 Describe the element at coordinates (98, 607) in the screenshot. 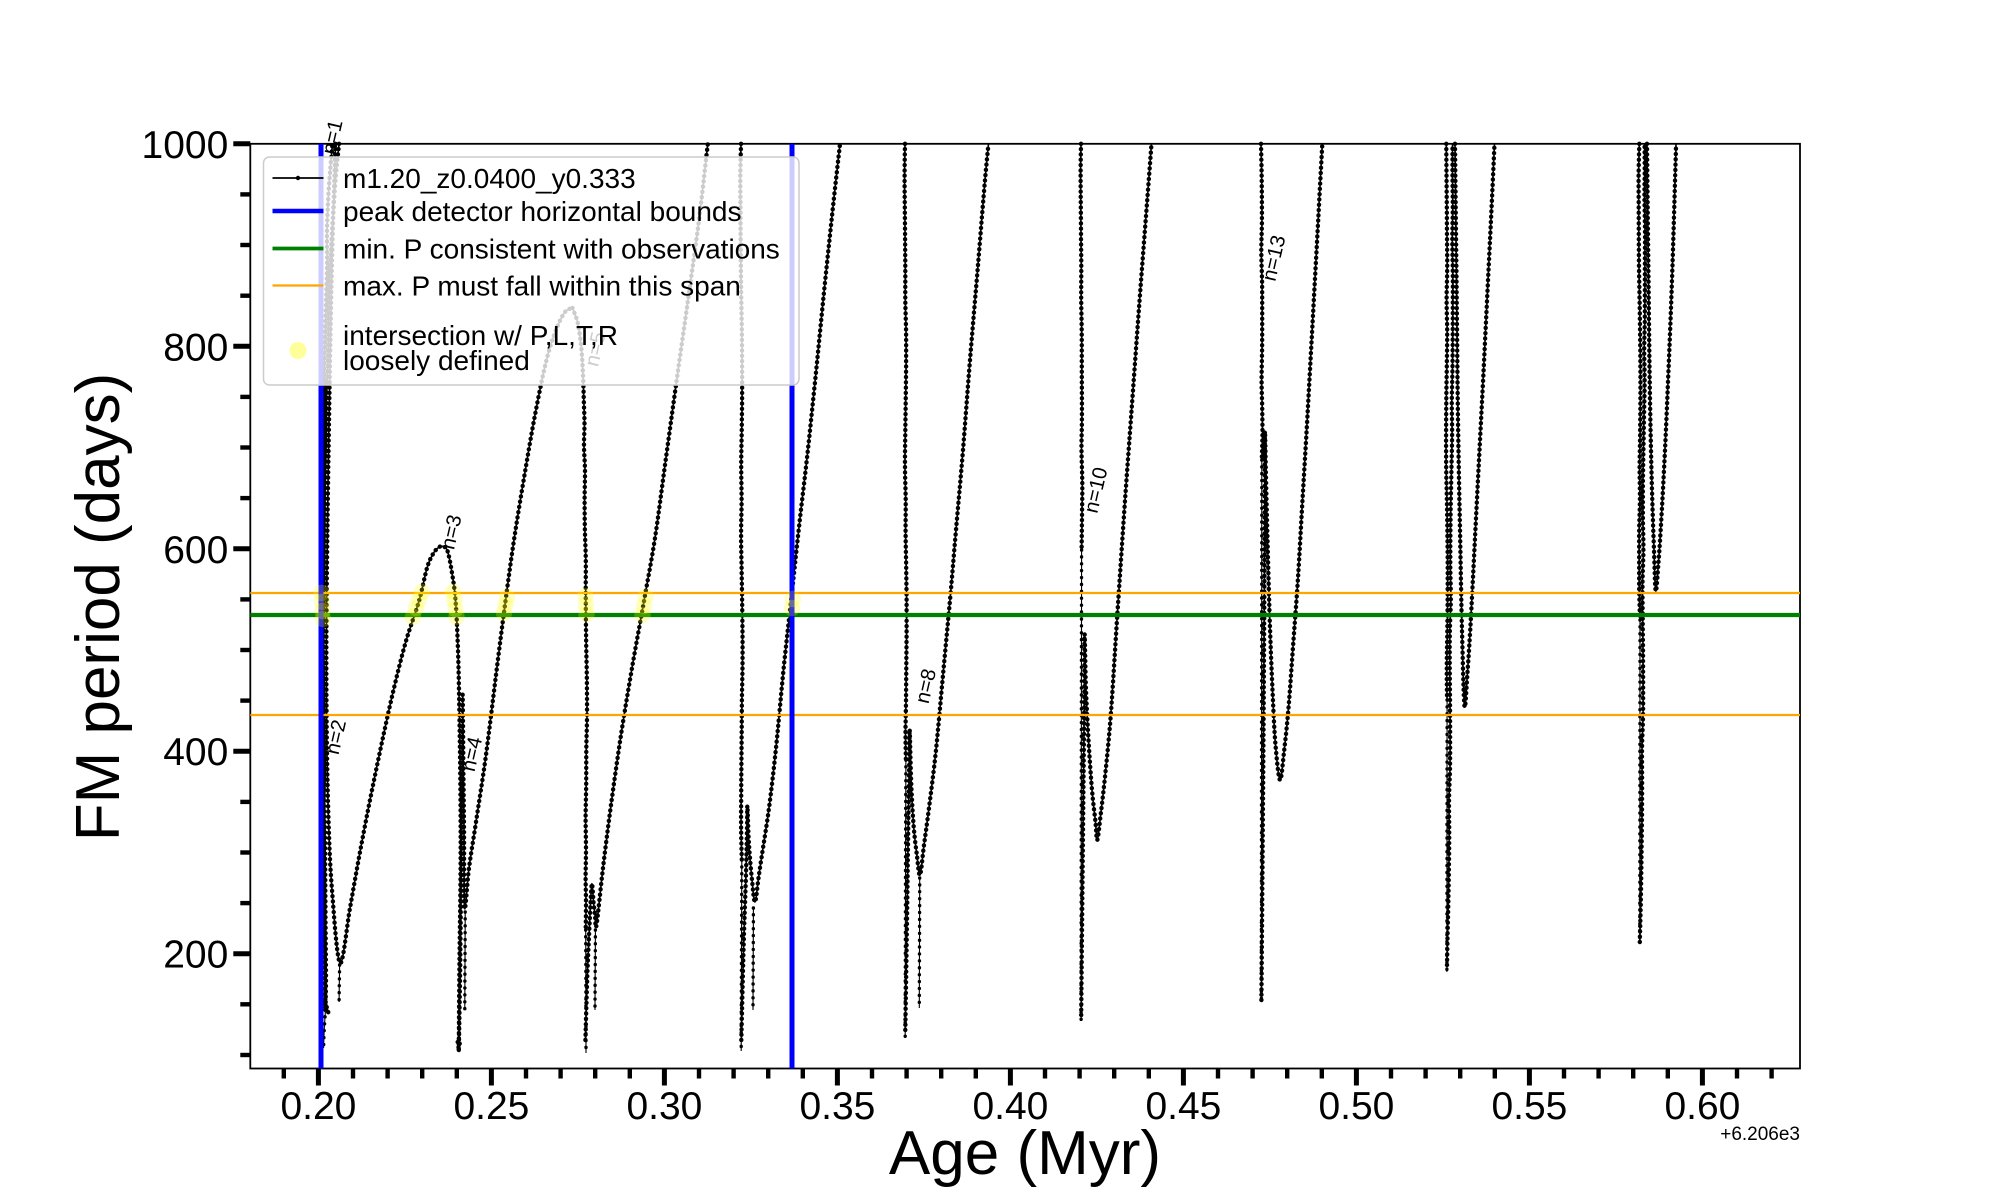

I see `svg-text: FM period (days)` at that location.